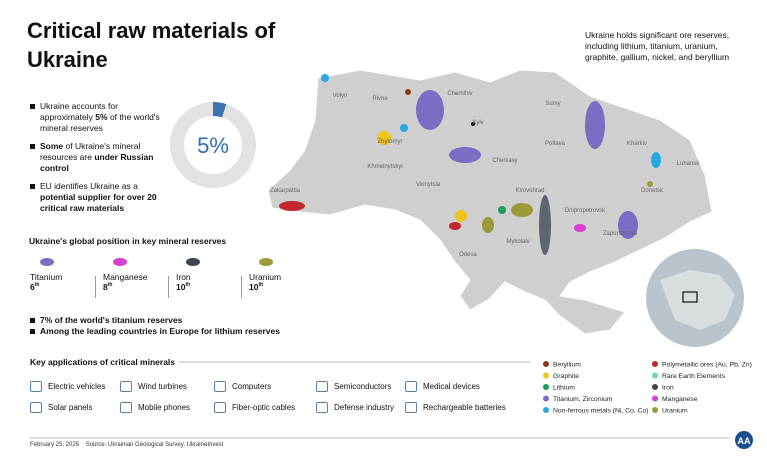 The image size is (767, 463). I want to click on bullet-text: of Ukraine's mineral resources are, so click(90, 151).